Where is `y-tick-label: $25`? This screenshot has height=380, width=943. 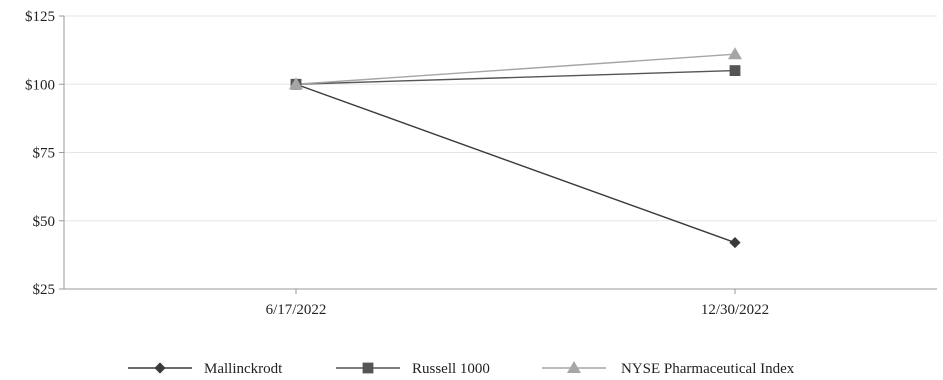 y-tick-label: $25 is located at coordinates (44, 290).